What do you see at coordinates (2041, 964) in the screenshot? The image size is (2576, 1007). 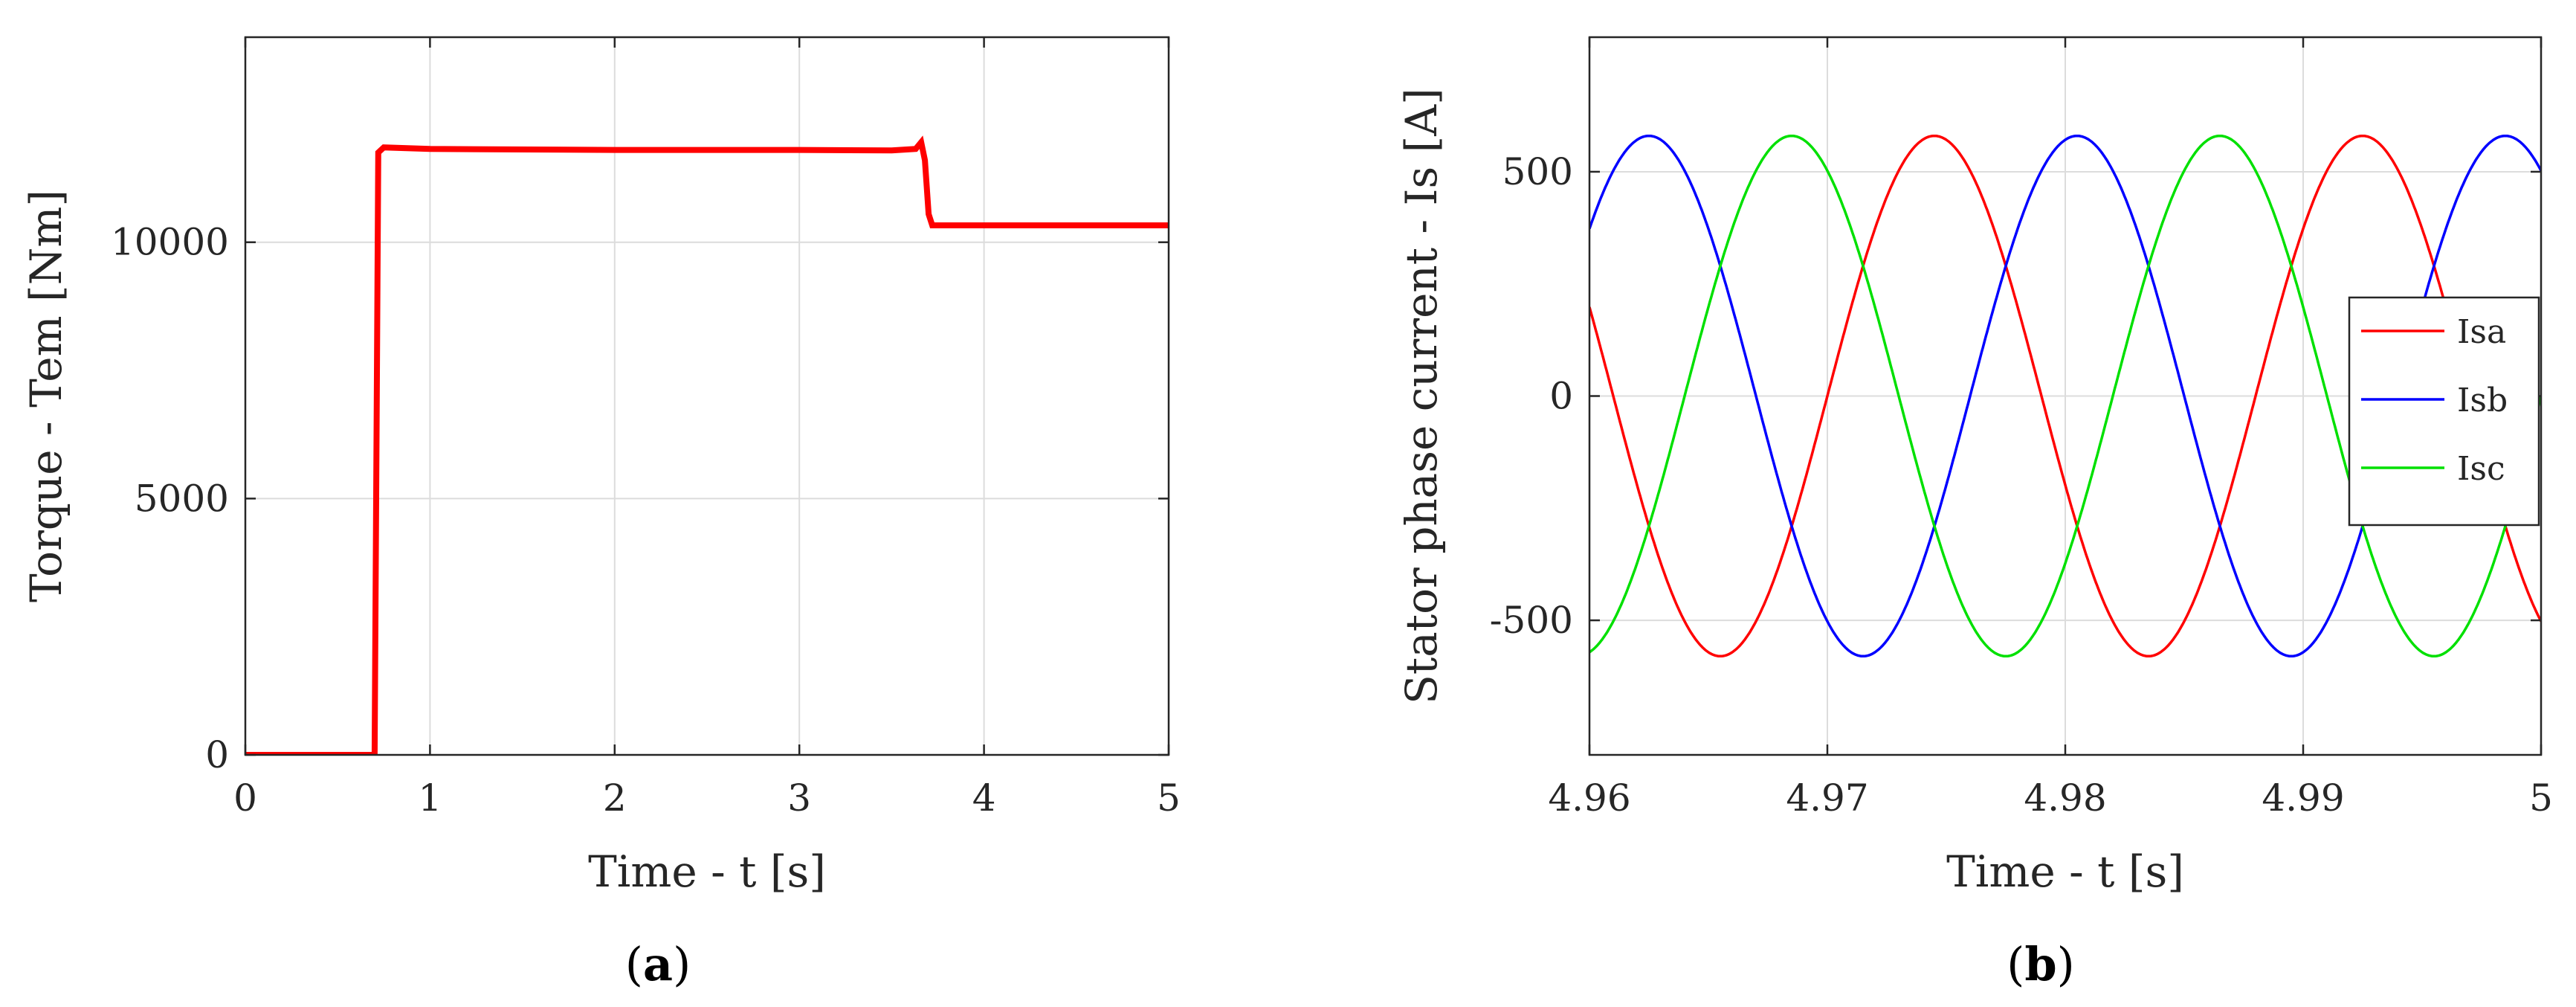 I see `panel-label: (b)` at bounding box center [2041, 964].